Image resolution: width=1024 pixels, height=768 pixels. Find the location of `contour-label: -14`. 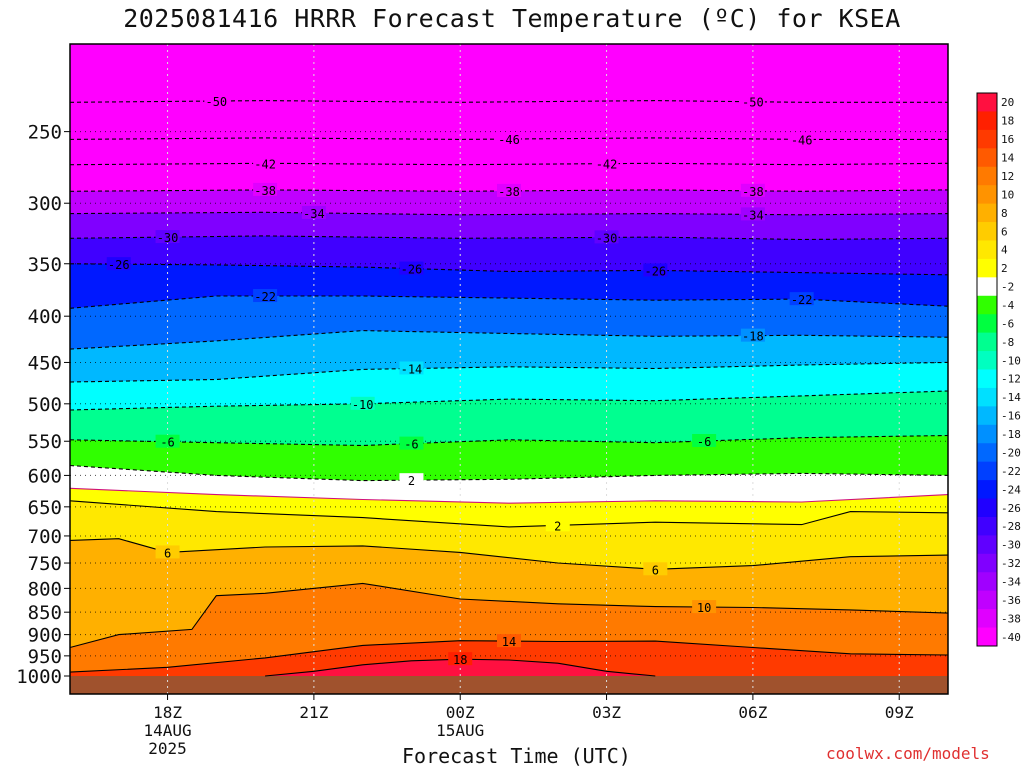

contour-label: -14 is located at coordinates (412, 370).